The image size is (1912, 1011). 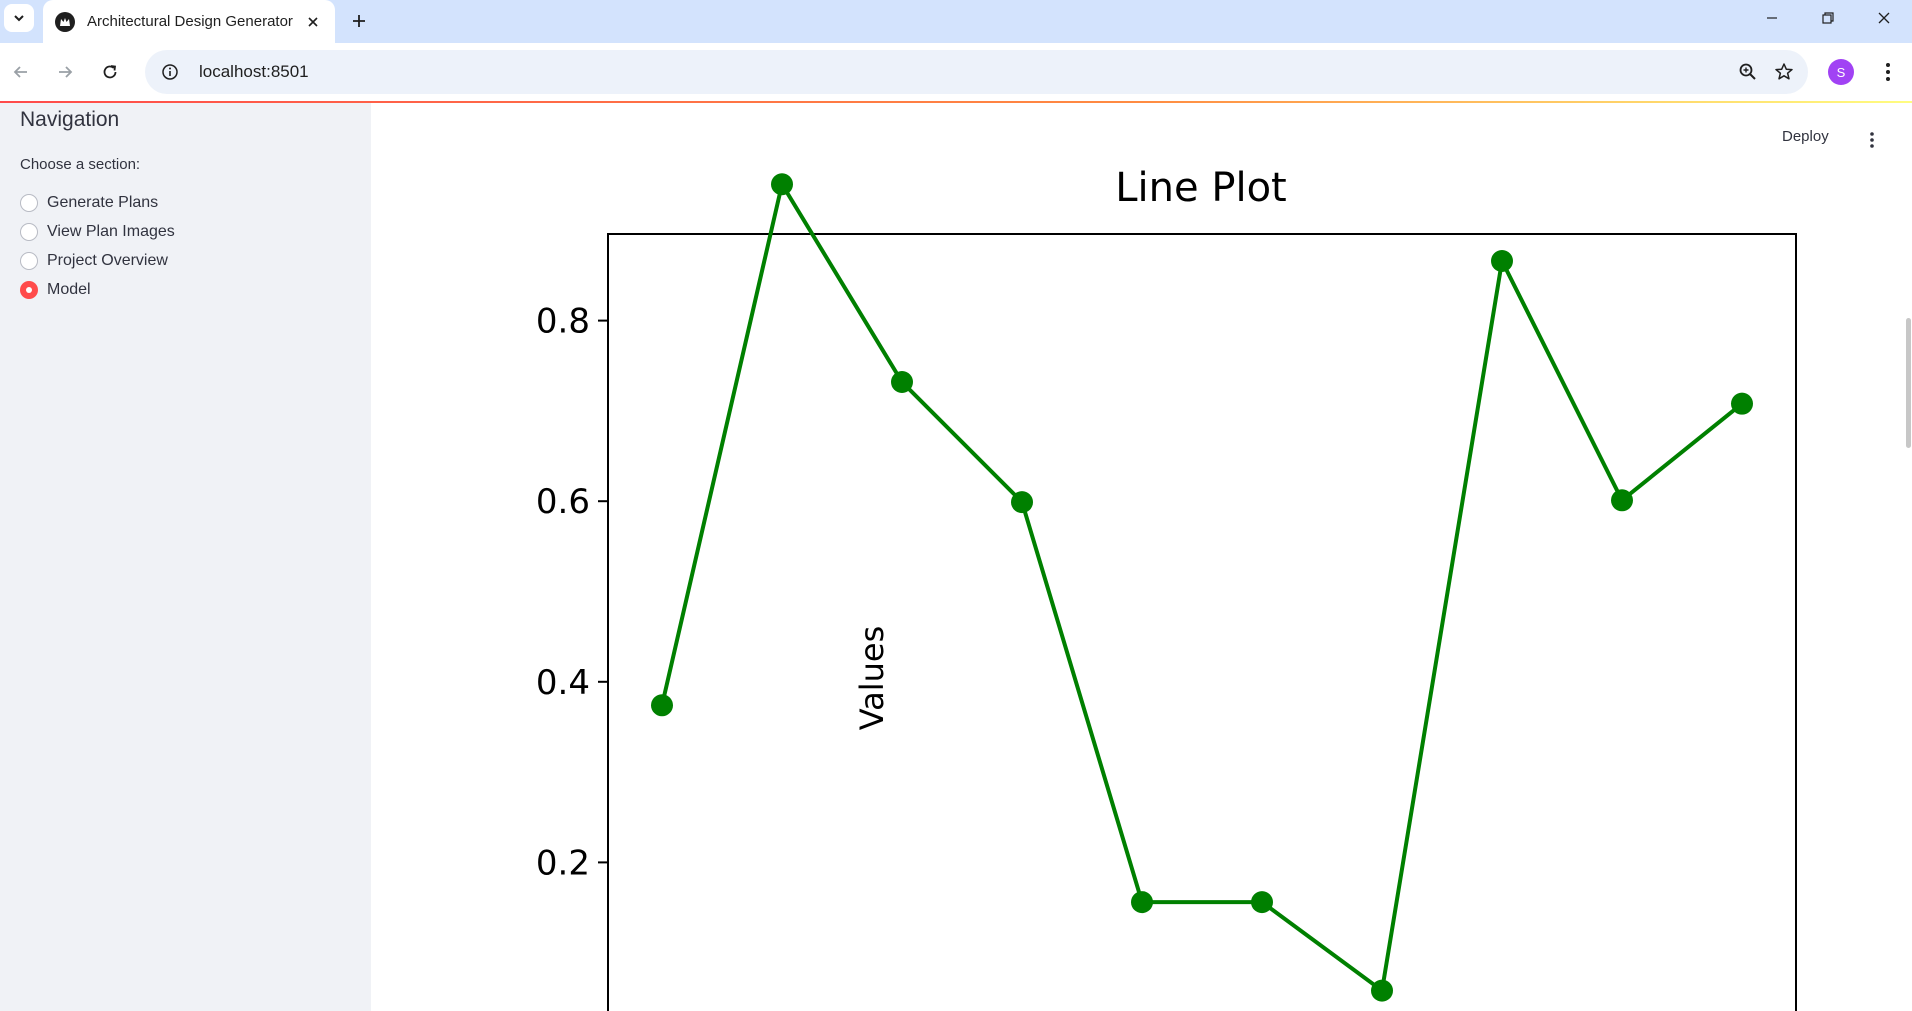 What do you see at coordinates (1841, 72) in the screenshot?
I see `profile-avatar: S` at bounding box center [1841, 72].